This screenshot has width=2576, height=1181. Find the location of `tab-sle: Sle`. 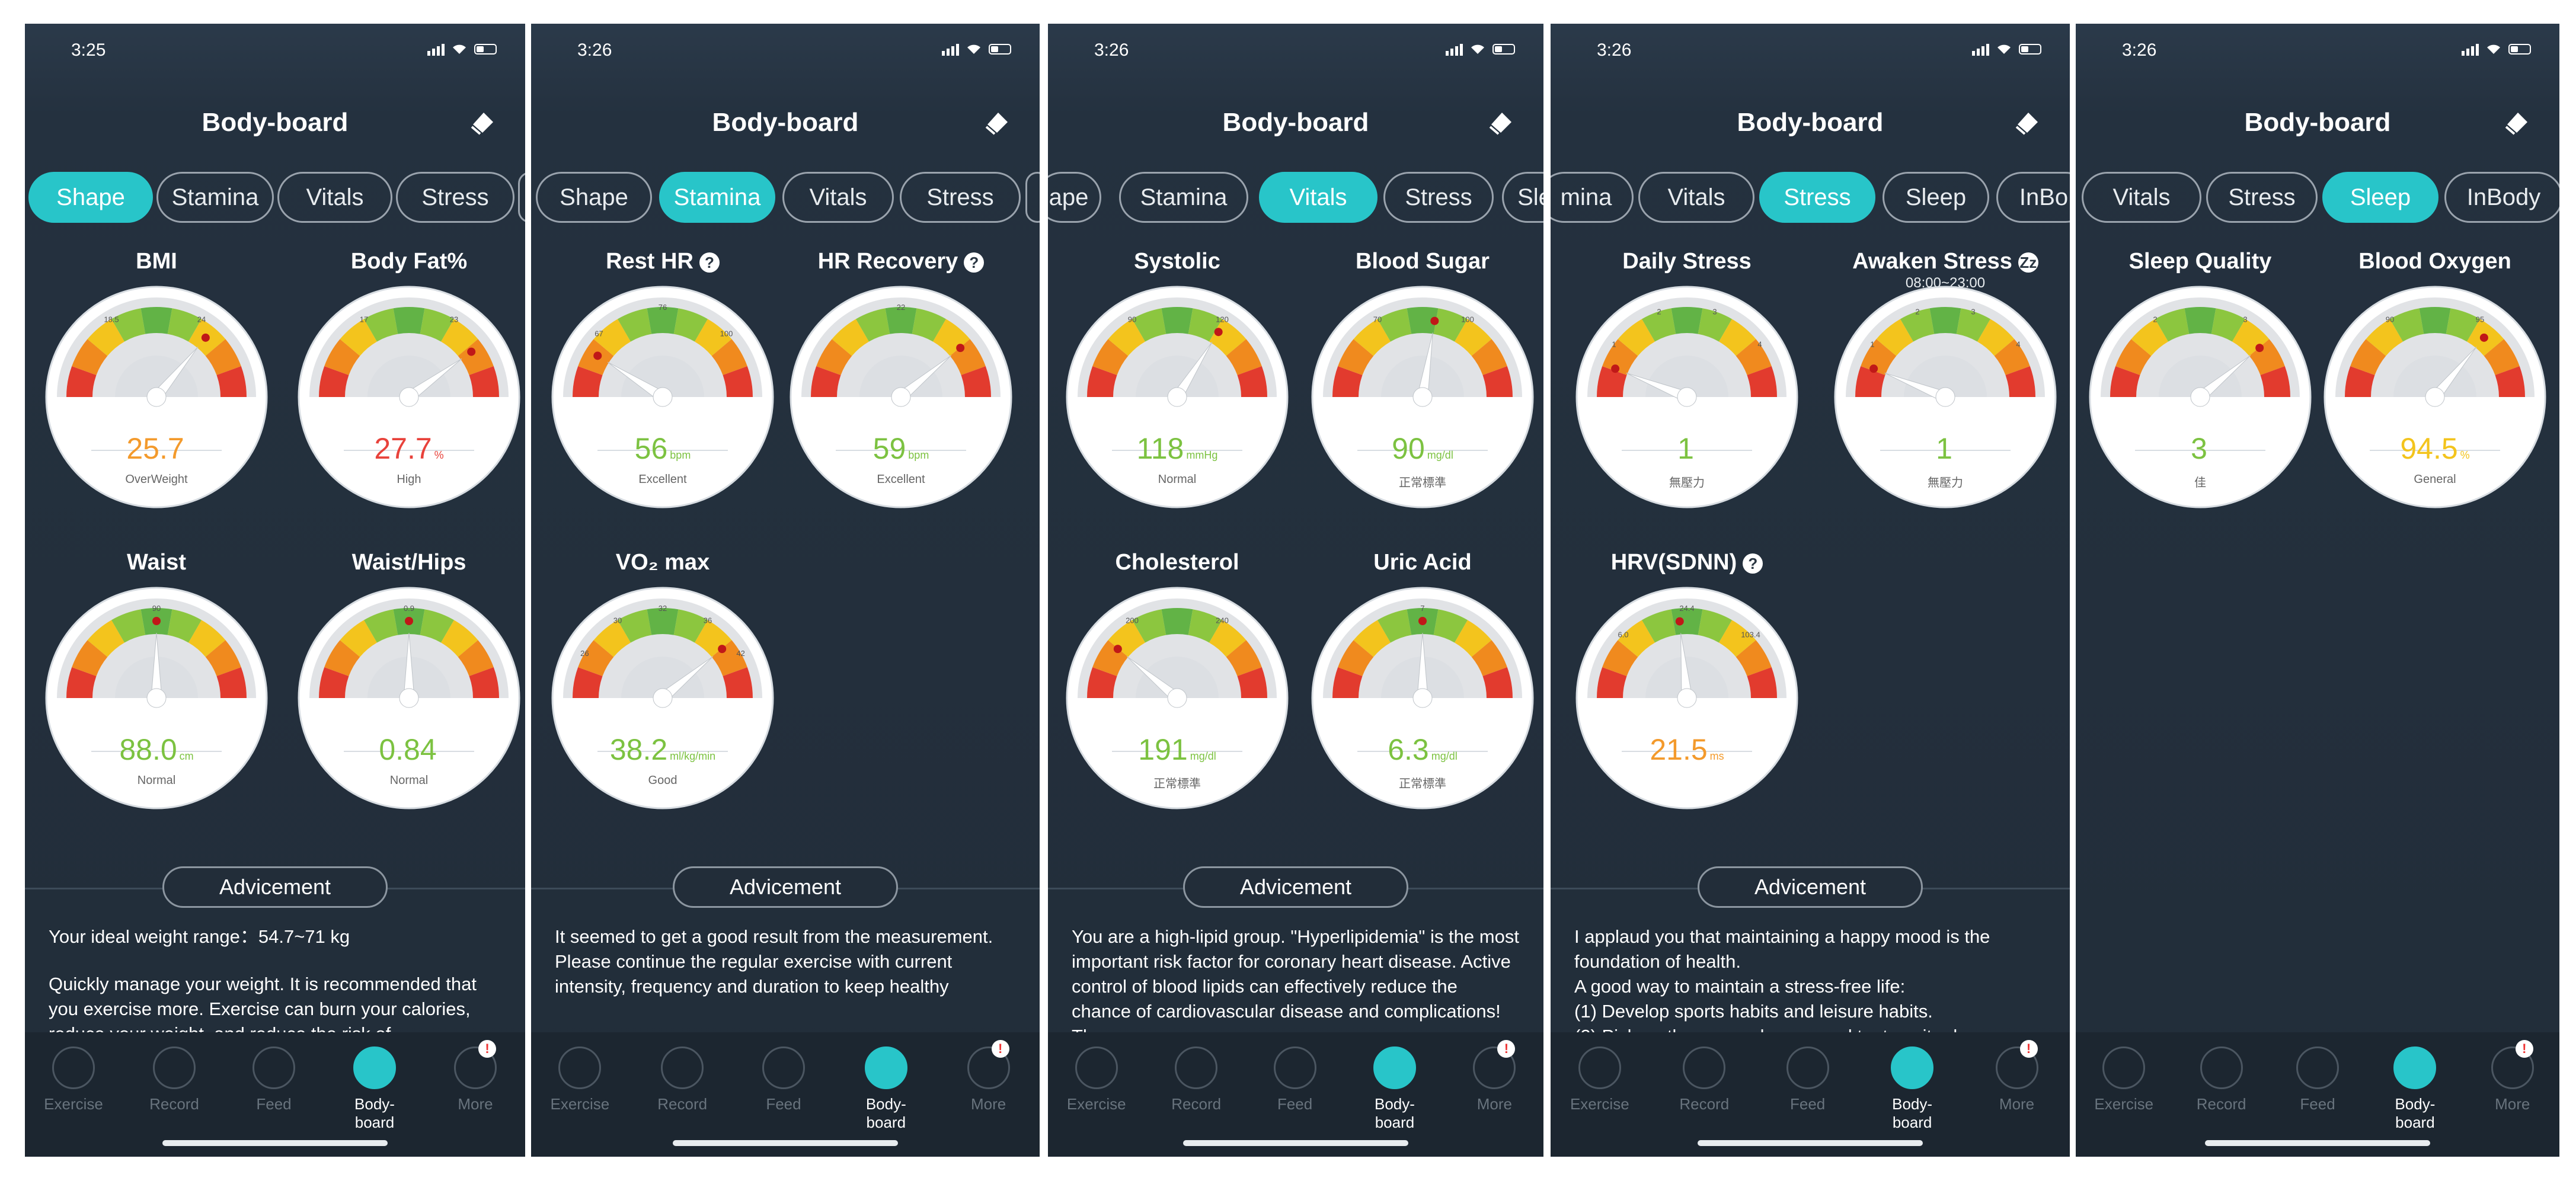

tab-sle: Sle is located at coordinates (1522, 197).